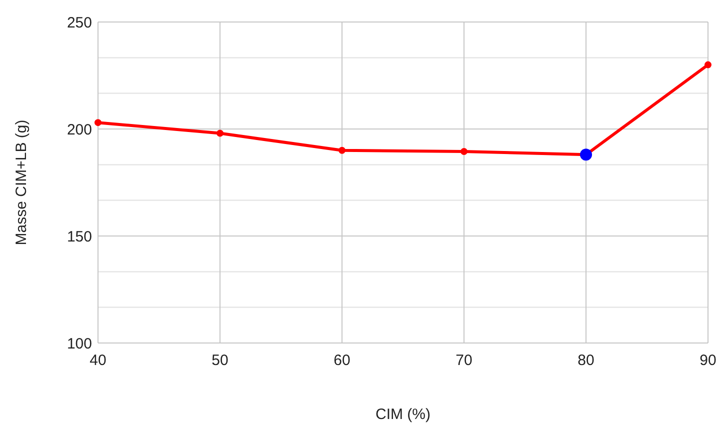 Image resolution: width=726 pixels, height=425 pixels. I want to click on y-tick-label: 250, so click(79, 23).